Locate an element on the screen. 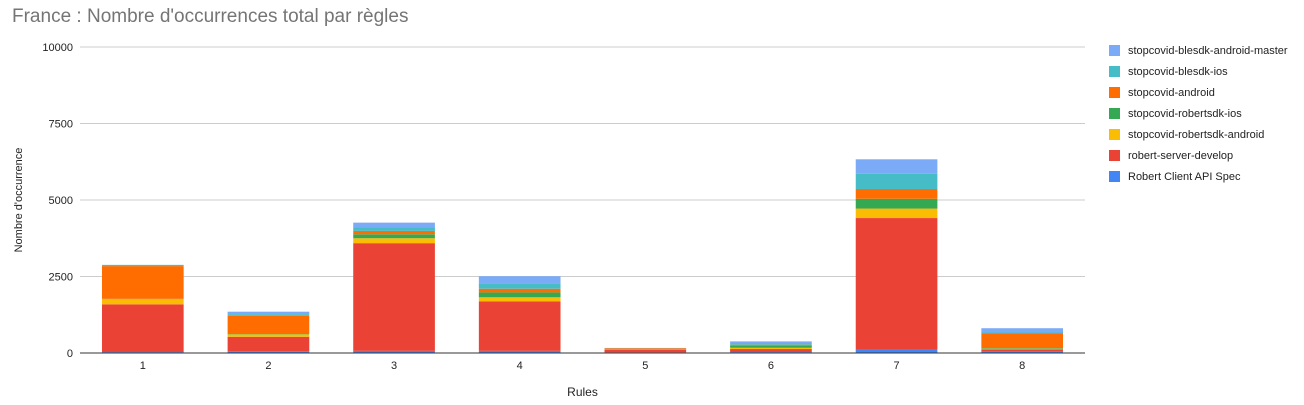 The image size is (1304, 405). x-tick-label: 2 is located at coordinates (268, 366).